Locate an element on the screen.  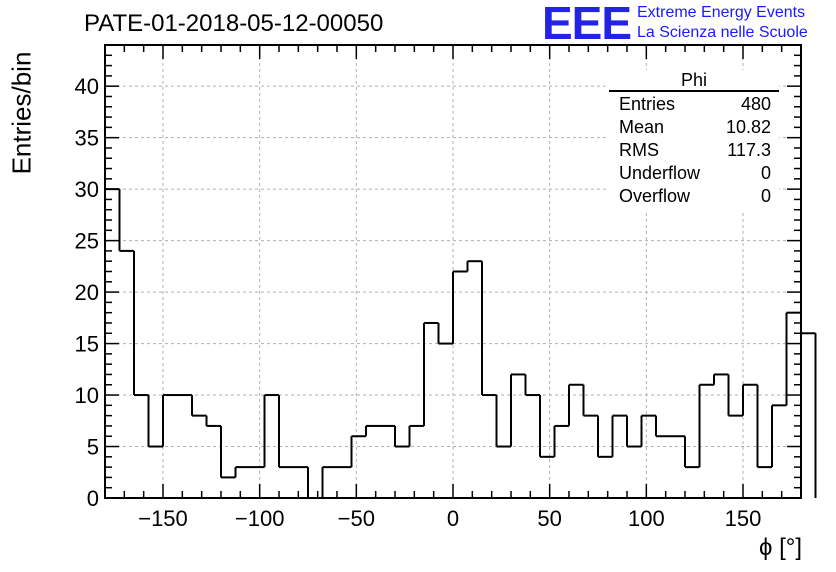
stats-value: 117.3 is located at coordinates (749, 150).